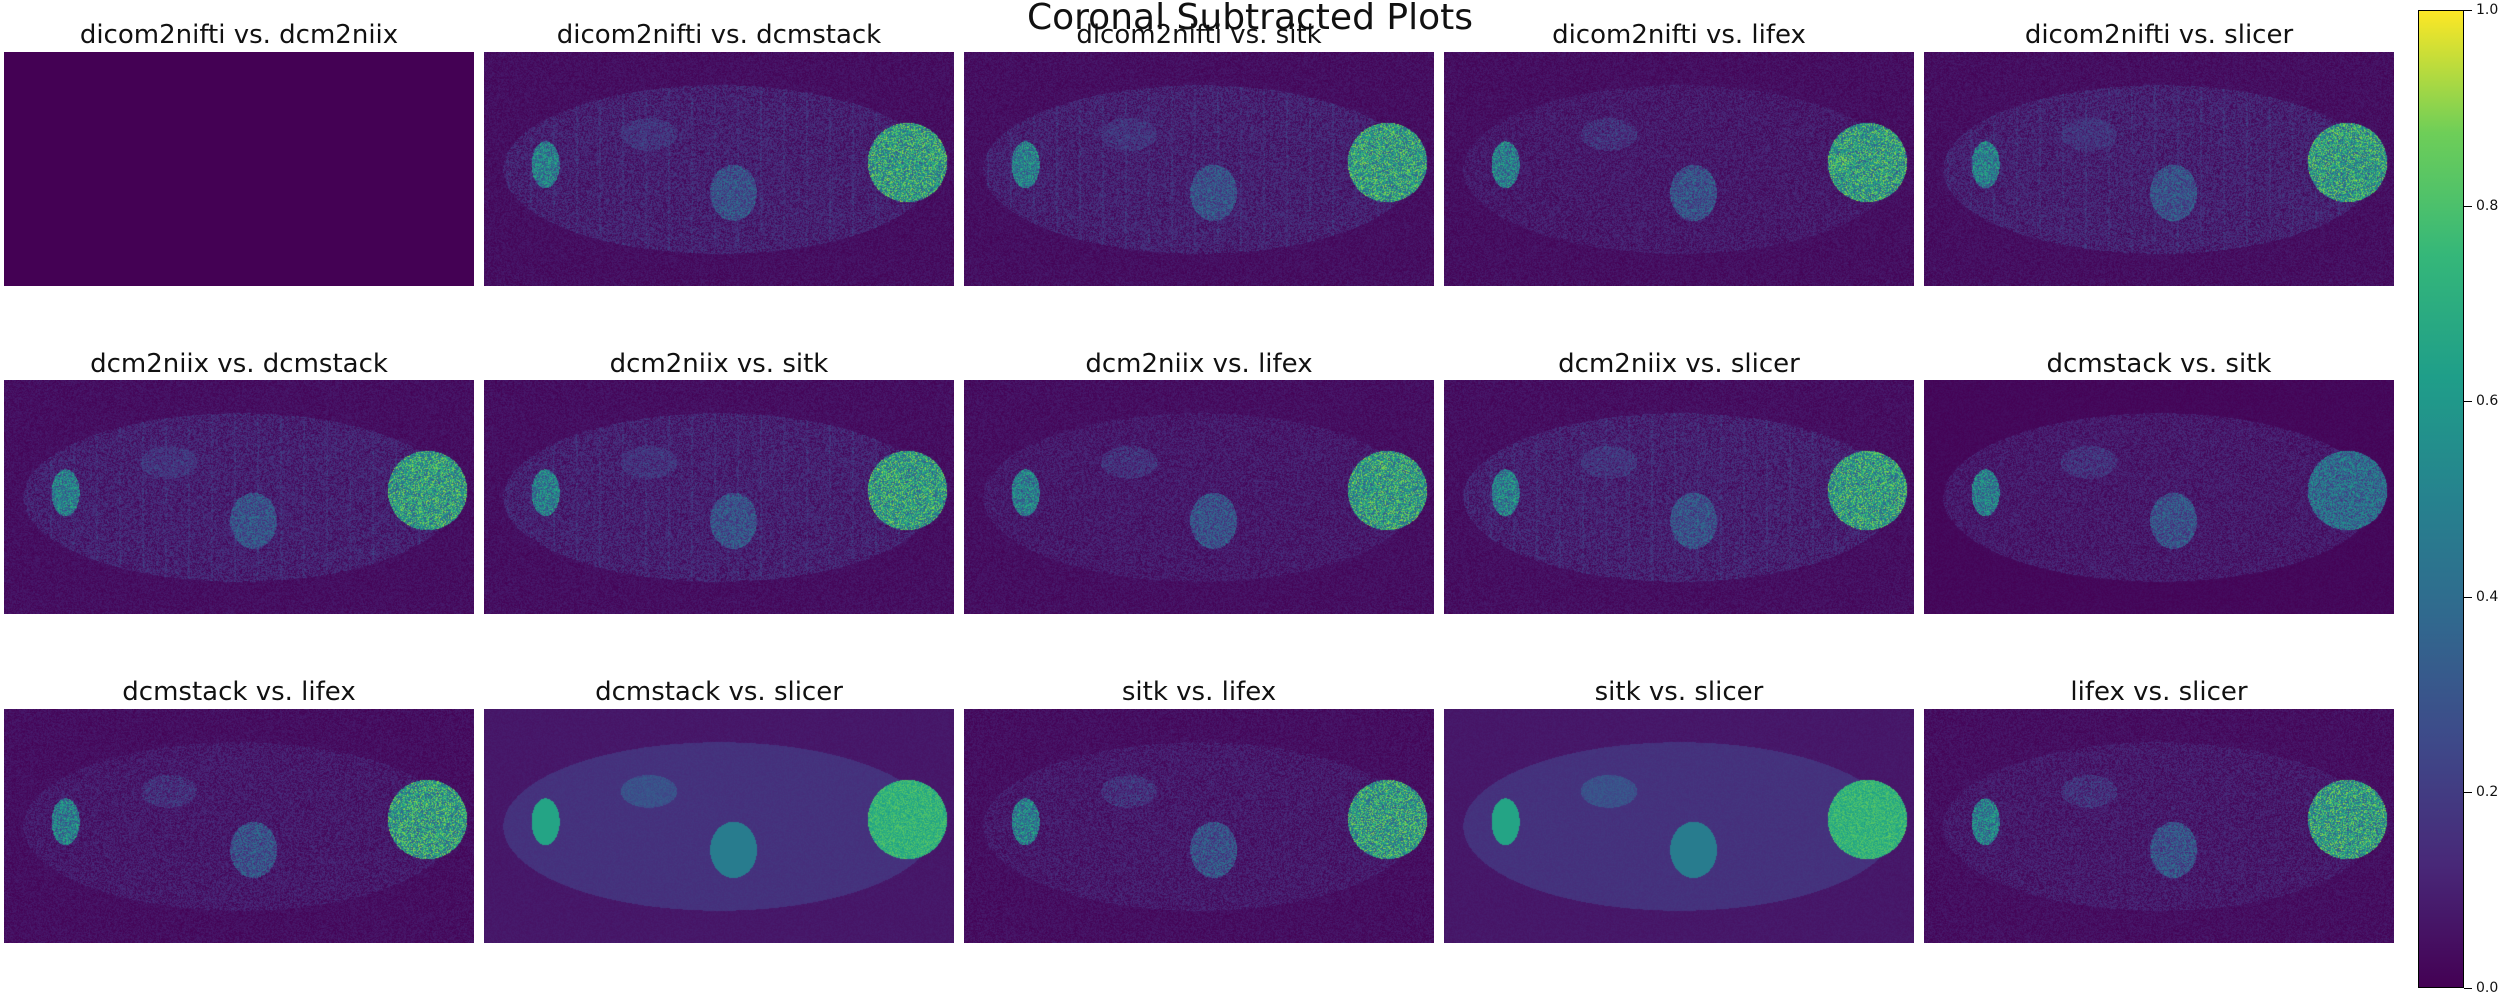 The width and height of the screenshot is (2500, 1000). What do you see at coordinates (719, 692) in the screenshot?
I see `panel-title: dcmstack vs. slicer` at bounding box center [719, 692].